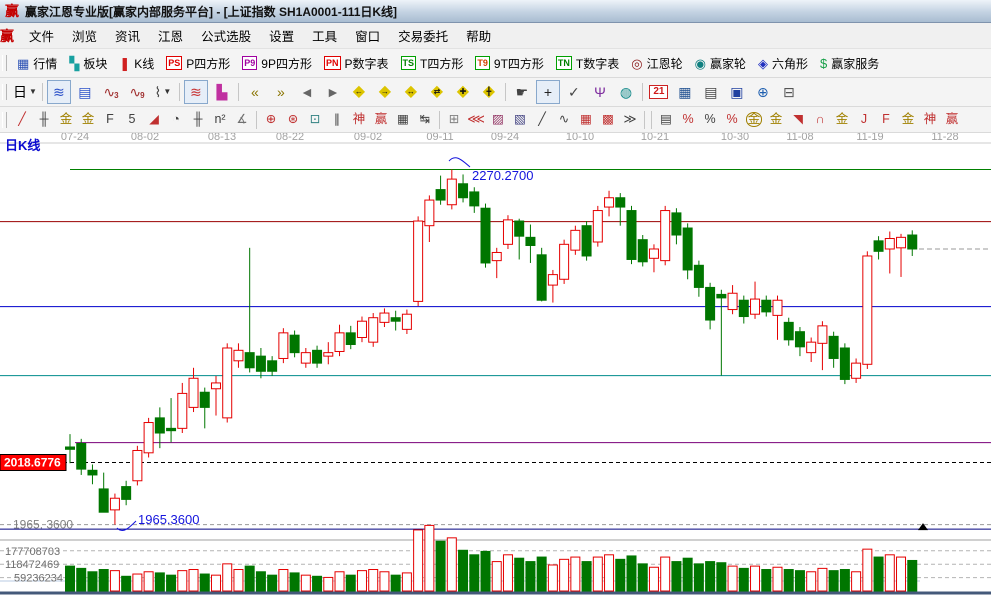  I want to click on tool-period-day-icon: 日 ▼, so click(25, 92).